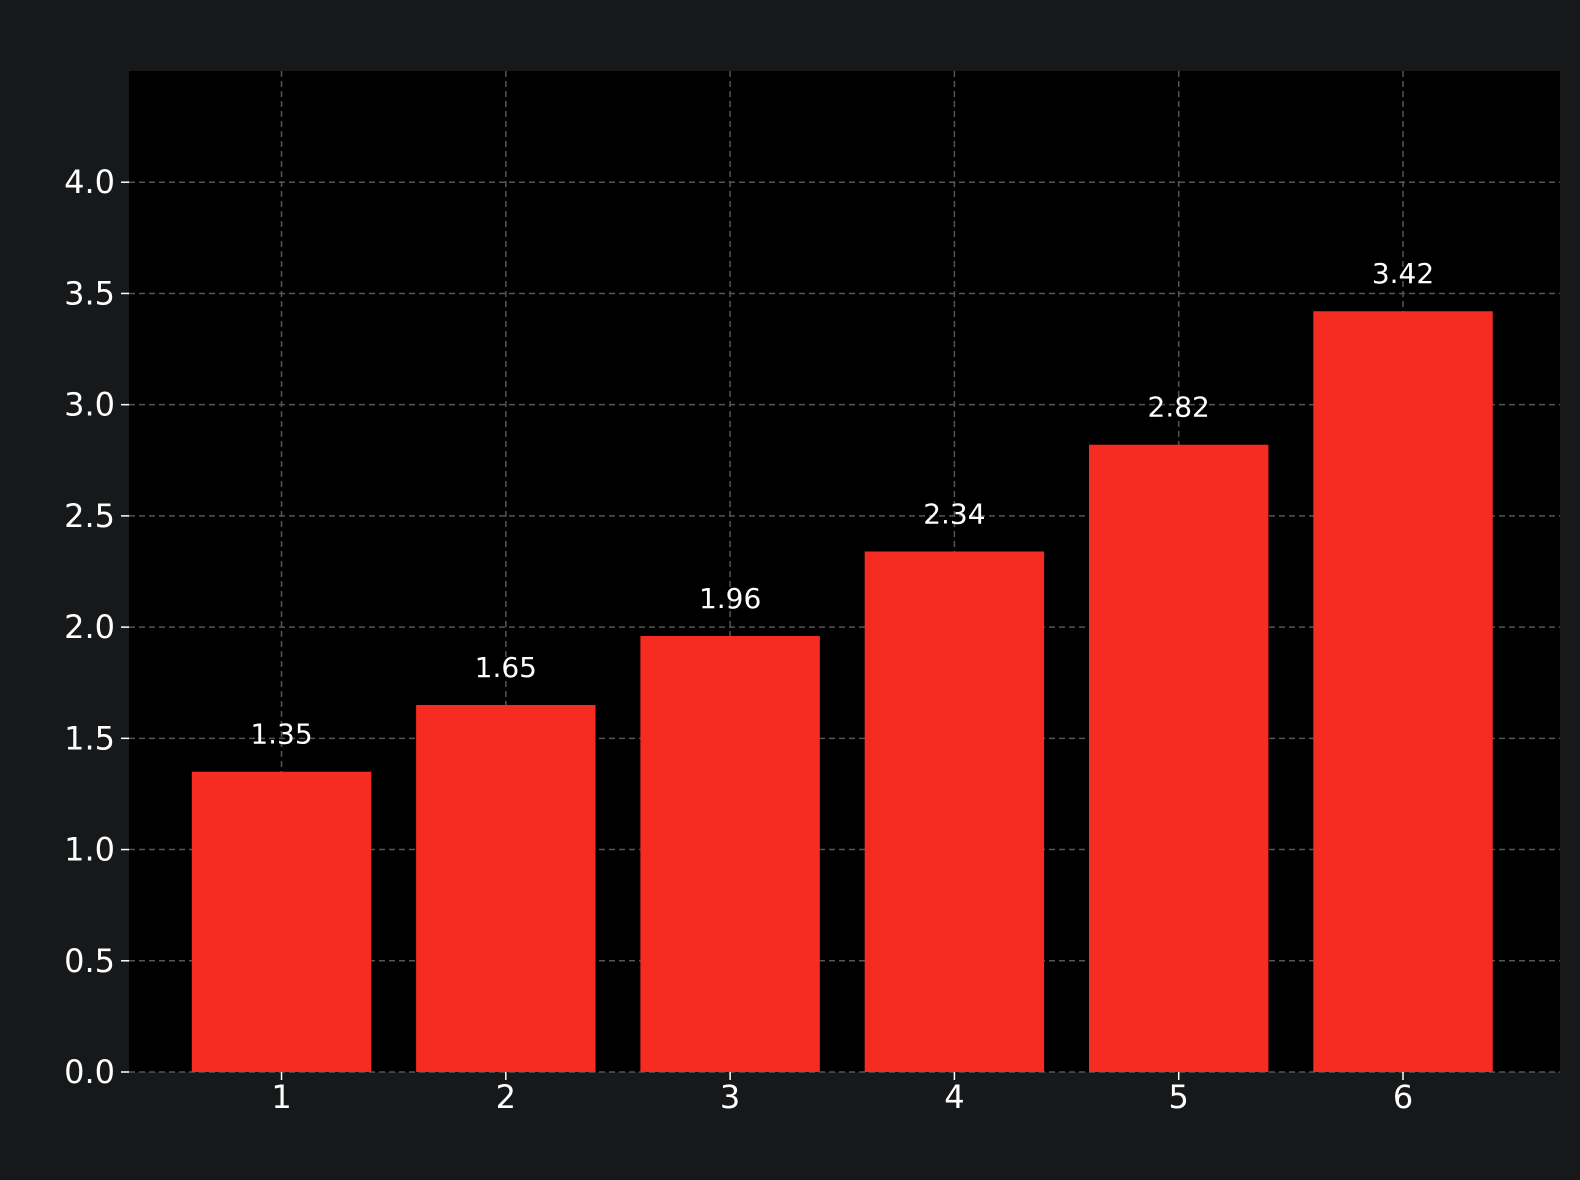  I want to click on y-tick-label: 2.0, so click(89, 627).